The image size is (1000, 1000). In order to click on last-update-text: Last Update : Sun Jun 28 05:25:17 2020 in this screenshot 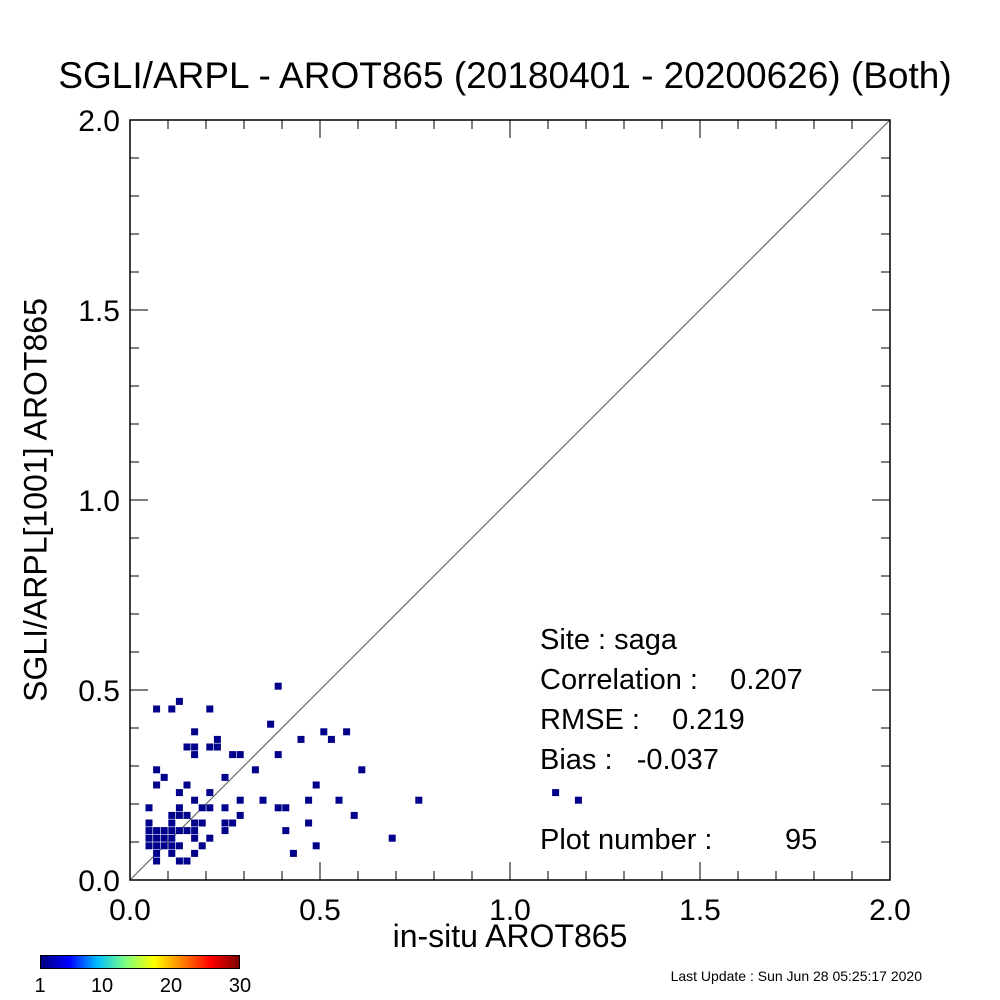, I will do `click(796, 976)`.